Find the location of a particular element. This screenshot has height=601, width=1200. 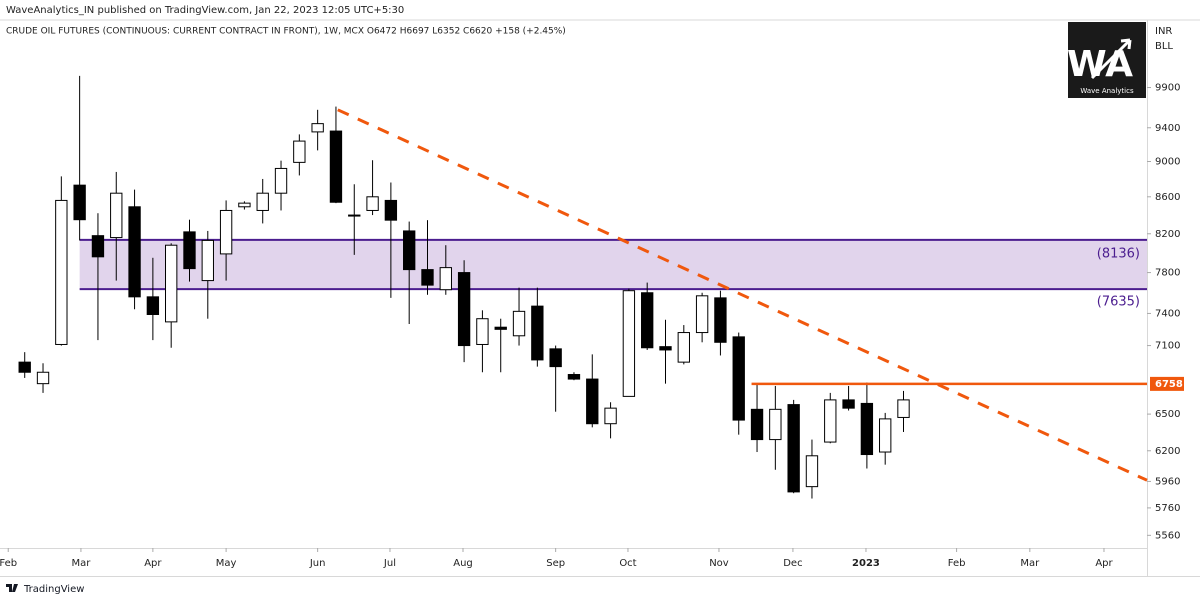

y-tick-label: 6500 is located at coordinates (1167, 414).